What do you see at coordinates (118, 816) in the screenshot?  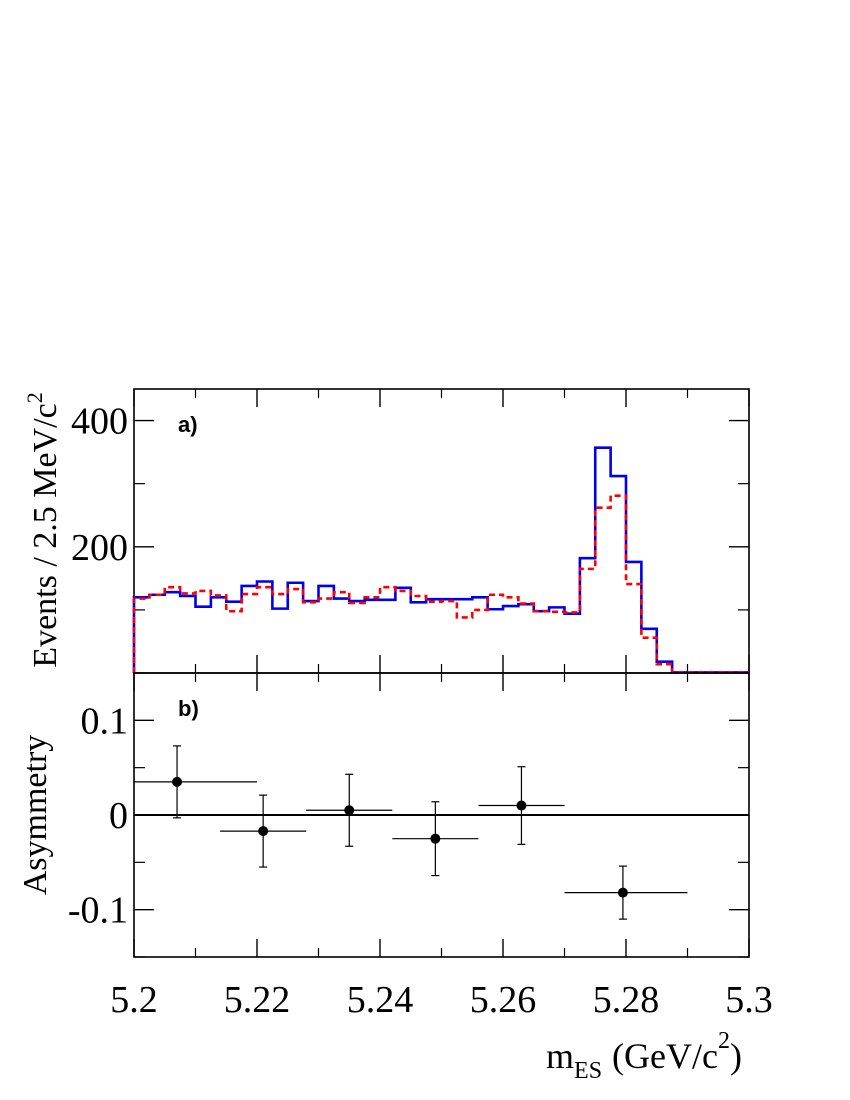 I see `y-tick-label: 0` at bounding box center [118, 816].